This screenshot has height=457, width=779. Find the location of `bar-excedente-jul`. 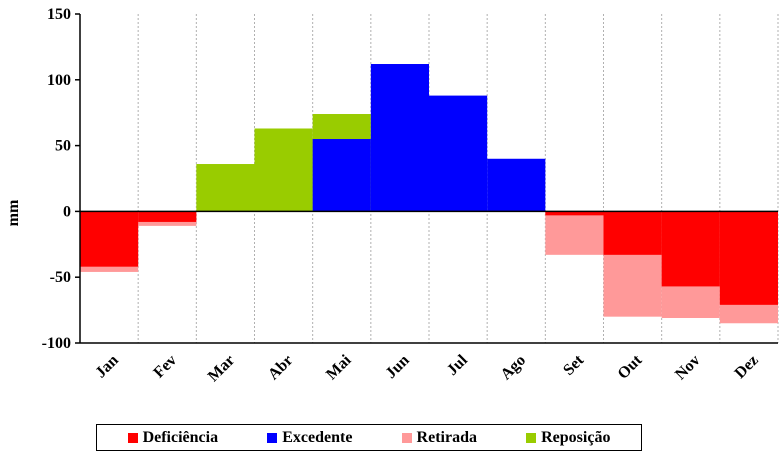

bar-excedente-jul is located at coordinates (458, 153).